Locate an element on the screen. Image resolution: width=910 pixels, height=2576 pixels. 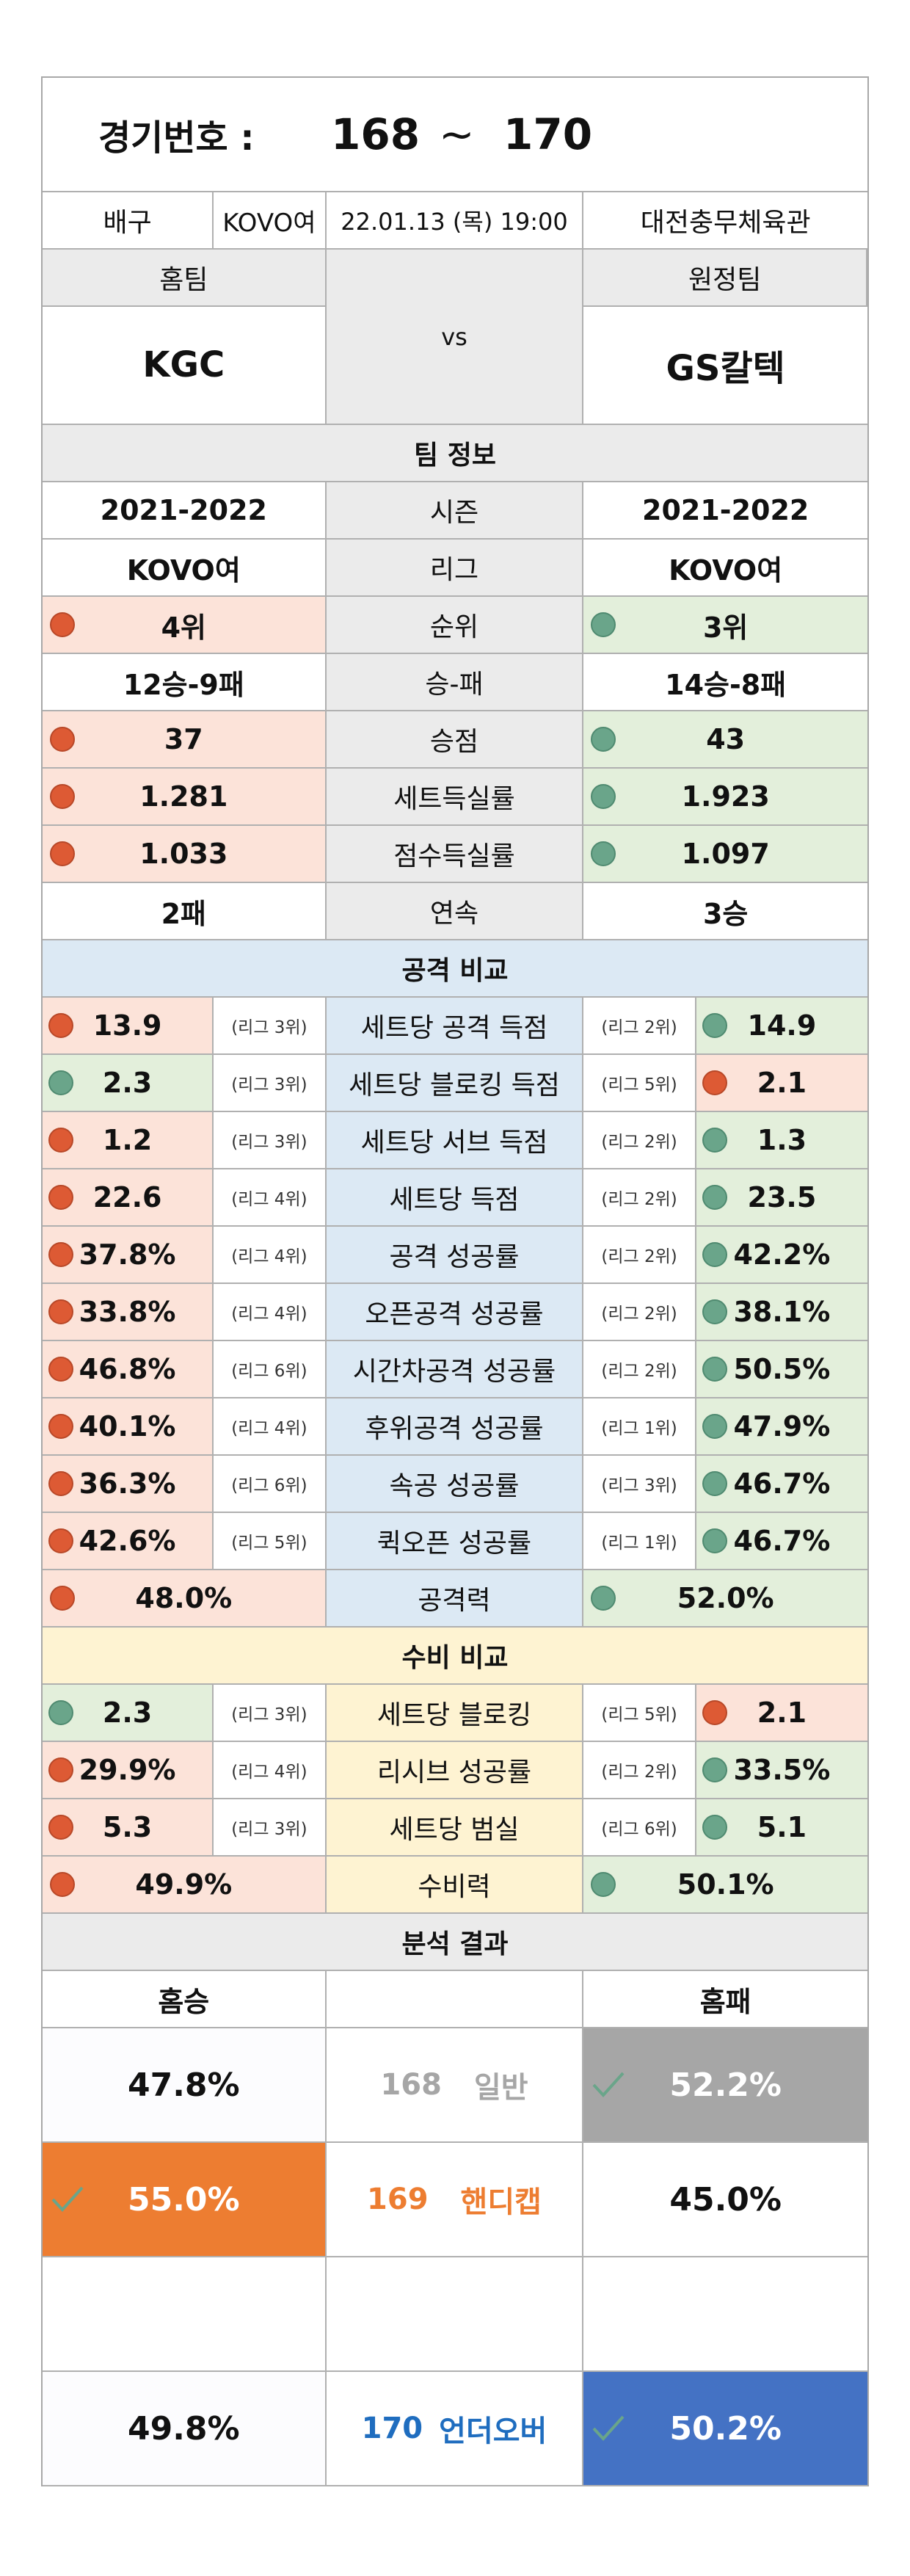
stat-label: 퀵오픈 성공률 is located at coordinates (455, 1541).